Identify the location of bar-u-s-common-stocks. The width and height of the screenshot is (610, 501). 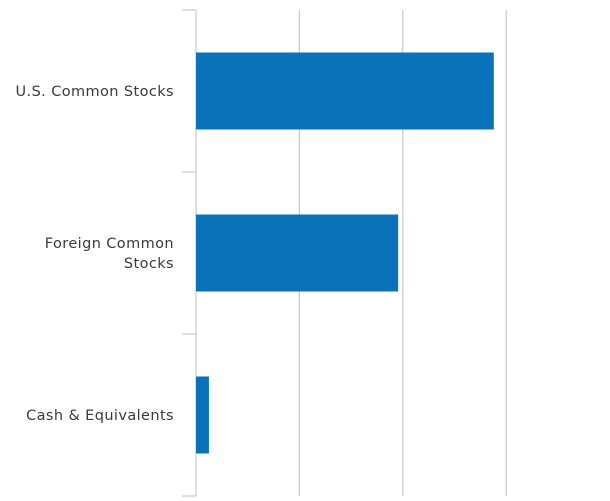
(345, 91).